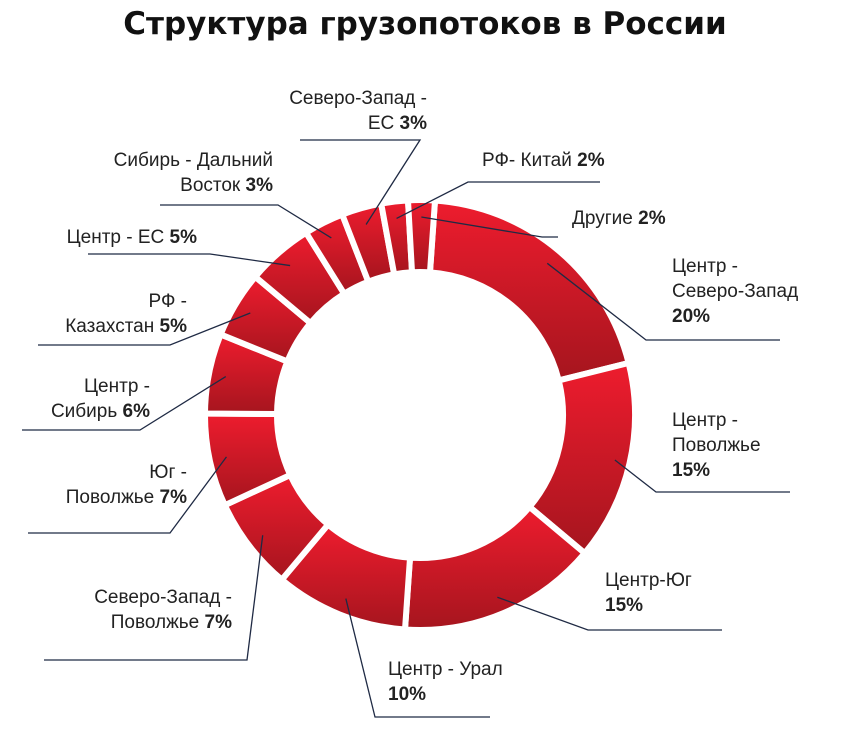  I want to click on slice-label: Центр - ЕС 5%, so click(132, 237).